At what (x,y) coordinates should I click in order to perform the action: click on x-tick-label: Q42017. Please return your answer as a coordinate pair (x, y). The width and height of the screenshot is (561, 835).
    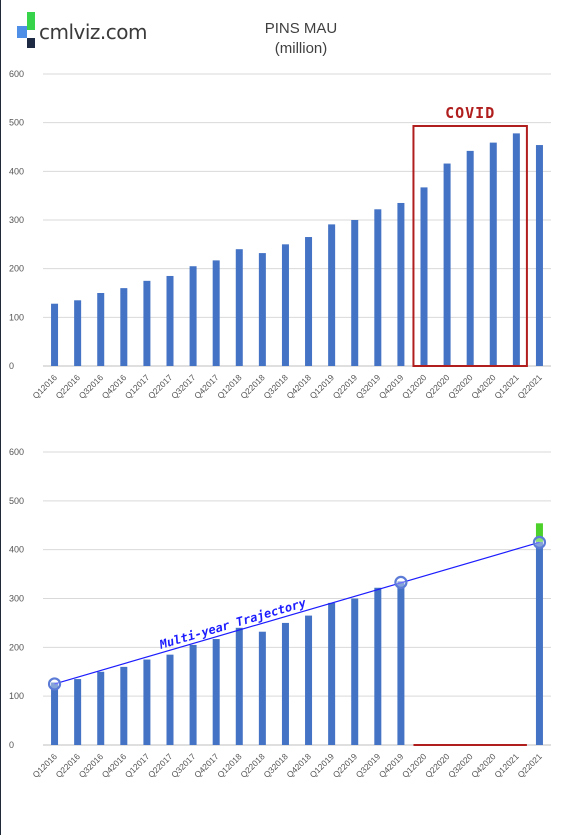
    Looking at the image, I should click on (206, 765).